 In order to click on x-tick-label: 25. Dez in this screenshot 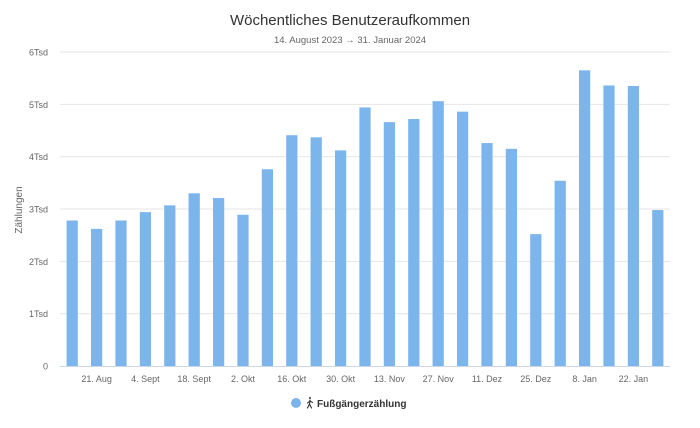, I will do `click(536, 379)`.